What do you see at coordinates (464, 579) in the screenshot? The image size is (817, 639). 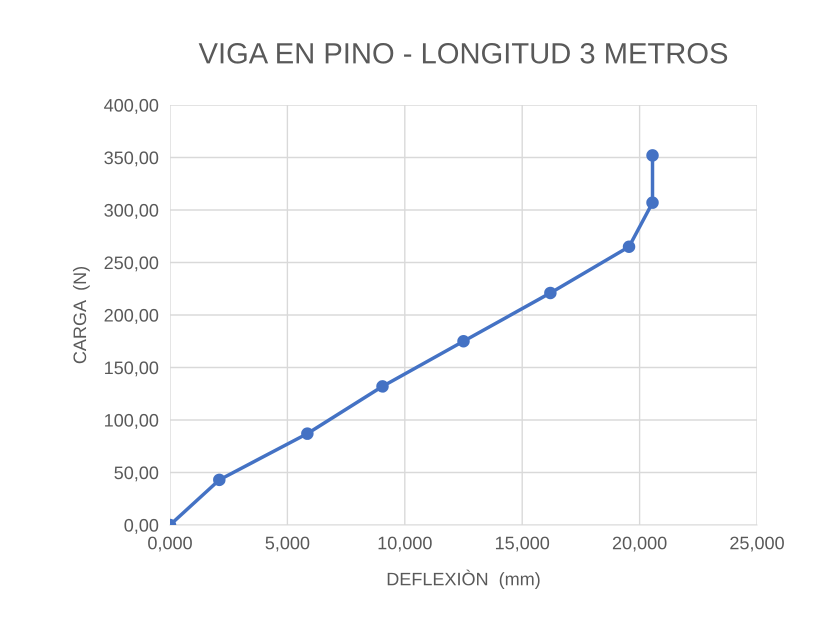 I see `x-axis-title: DEFLEXIÒN (mm)` at bounding box center [464, 579].